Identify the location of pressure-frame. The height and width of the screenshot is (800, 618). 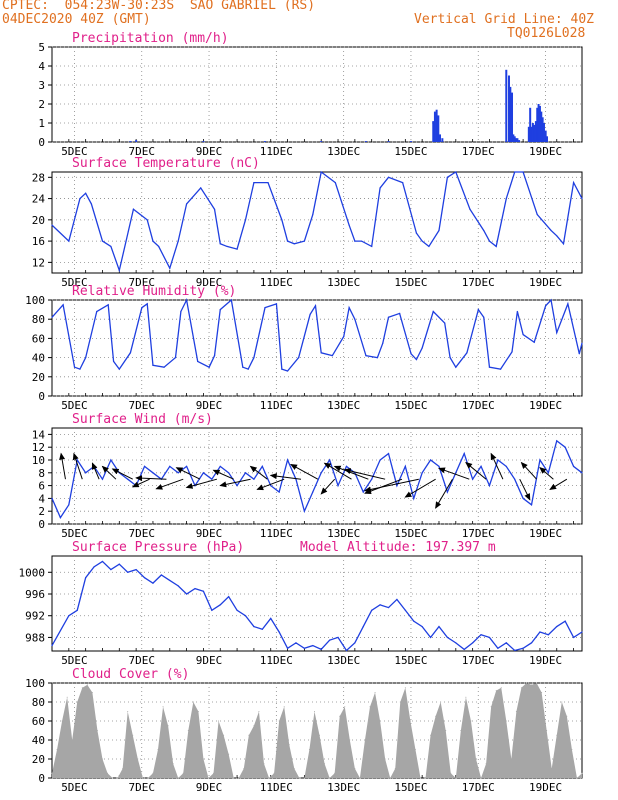
(317, 603).